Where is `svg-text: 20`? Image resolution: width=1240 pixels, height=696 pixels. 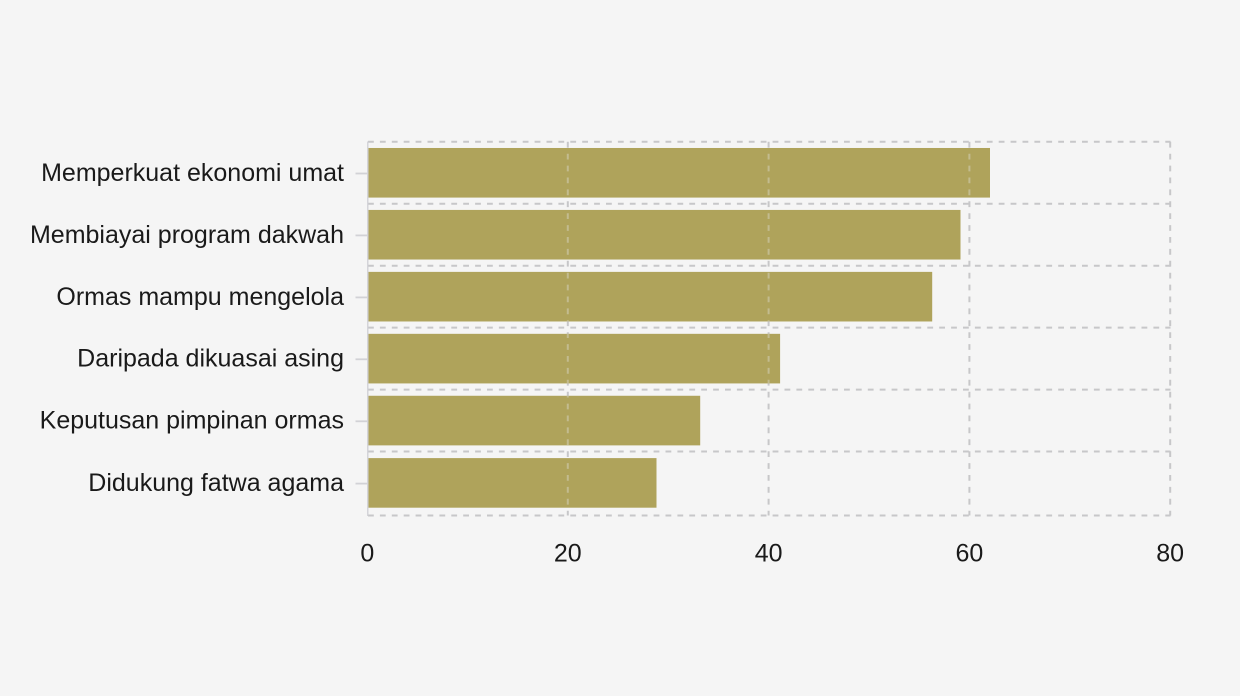
svg-text: 20 is located at coordinates (568, 553).